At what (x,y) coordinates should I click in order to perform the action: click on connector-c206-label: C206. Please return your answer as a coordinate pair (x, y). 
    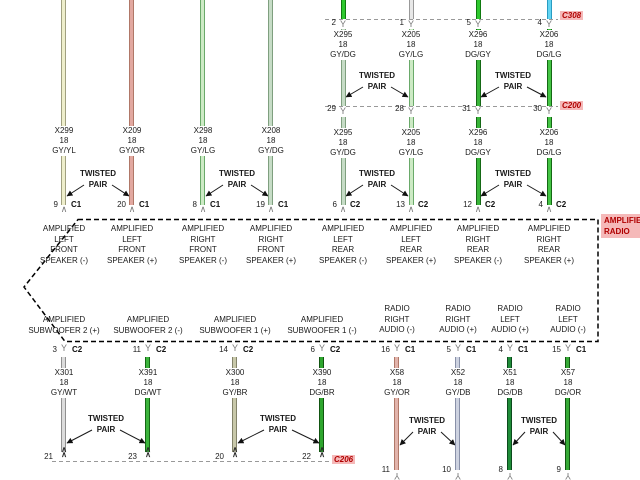
    Looking at the image, I should click on (344, 459).